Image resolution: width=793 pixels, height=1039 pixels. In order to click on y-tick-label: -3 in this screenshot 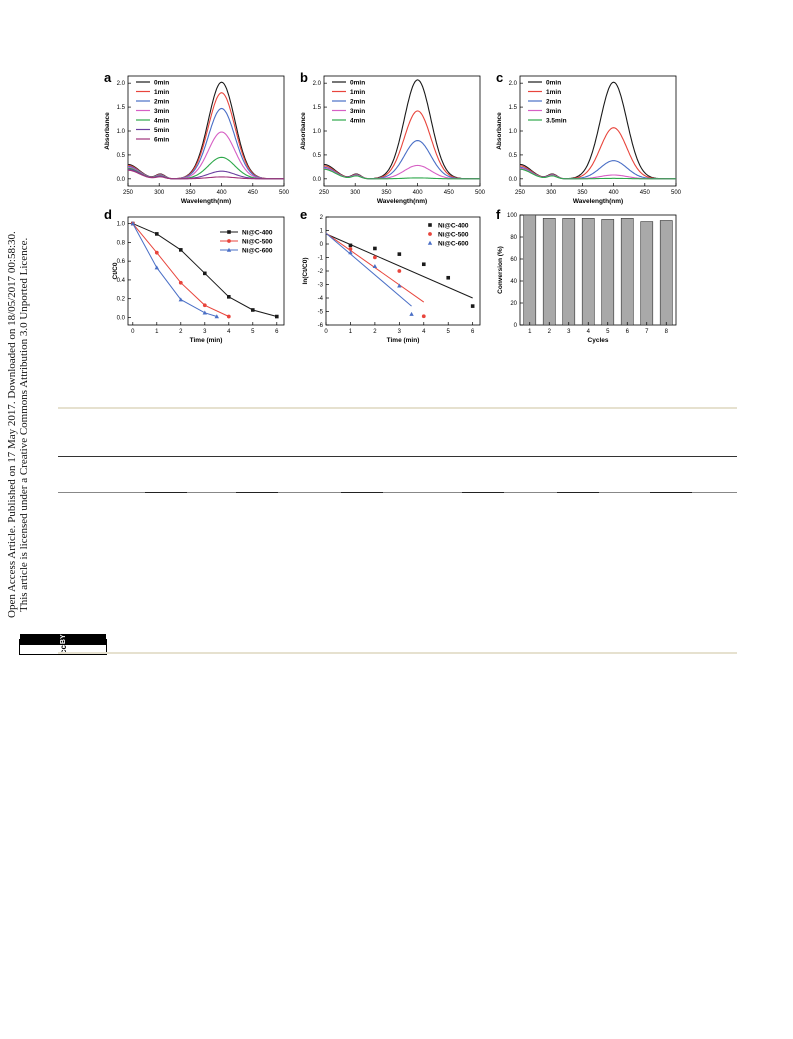, I will do `click(321, 286)`.